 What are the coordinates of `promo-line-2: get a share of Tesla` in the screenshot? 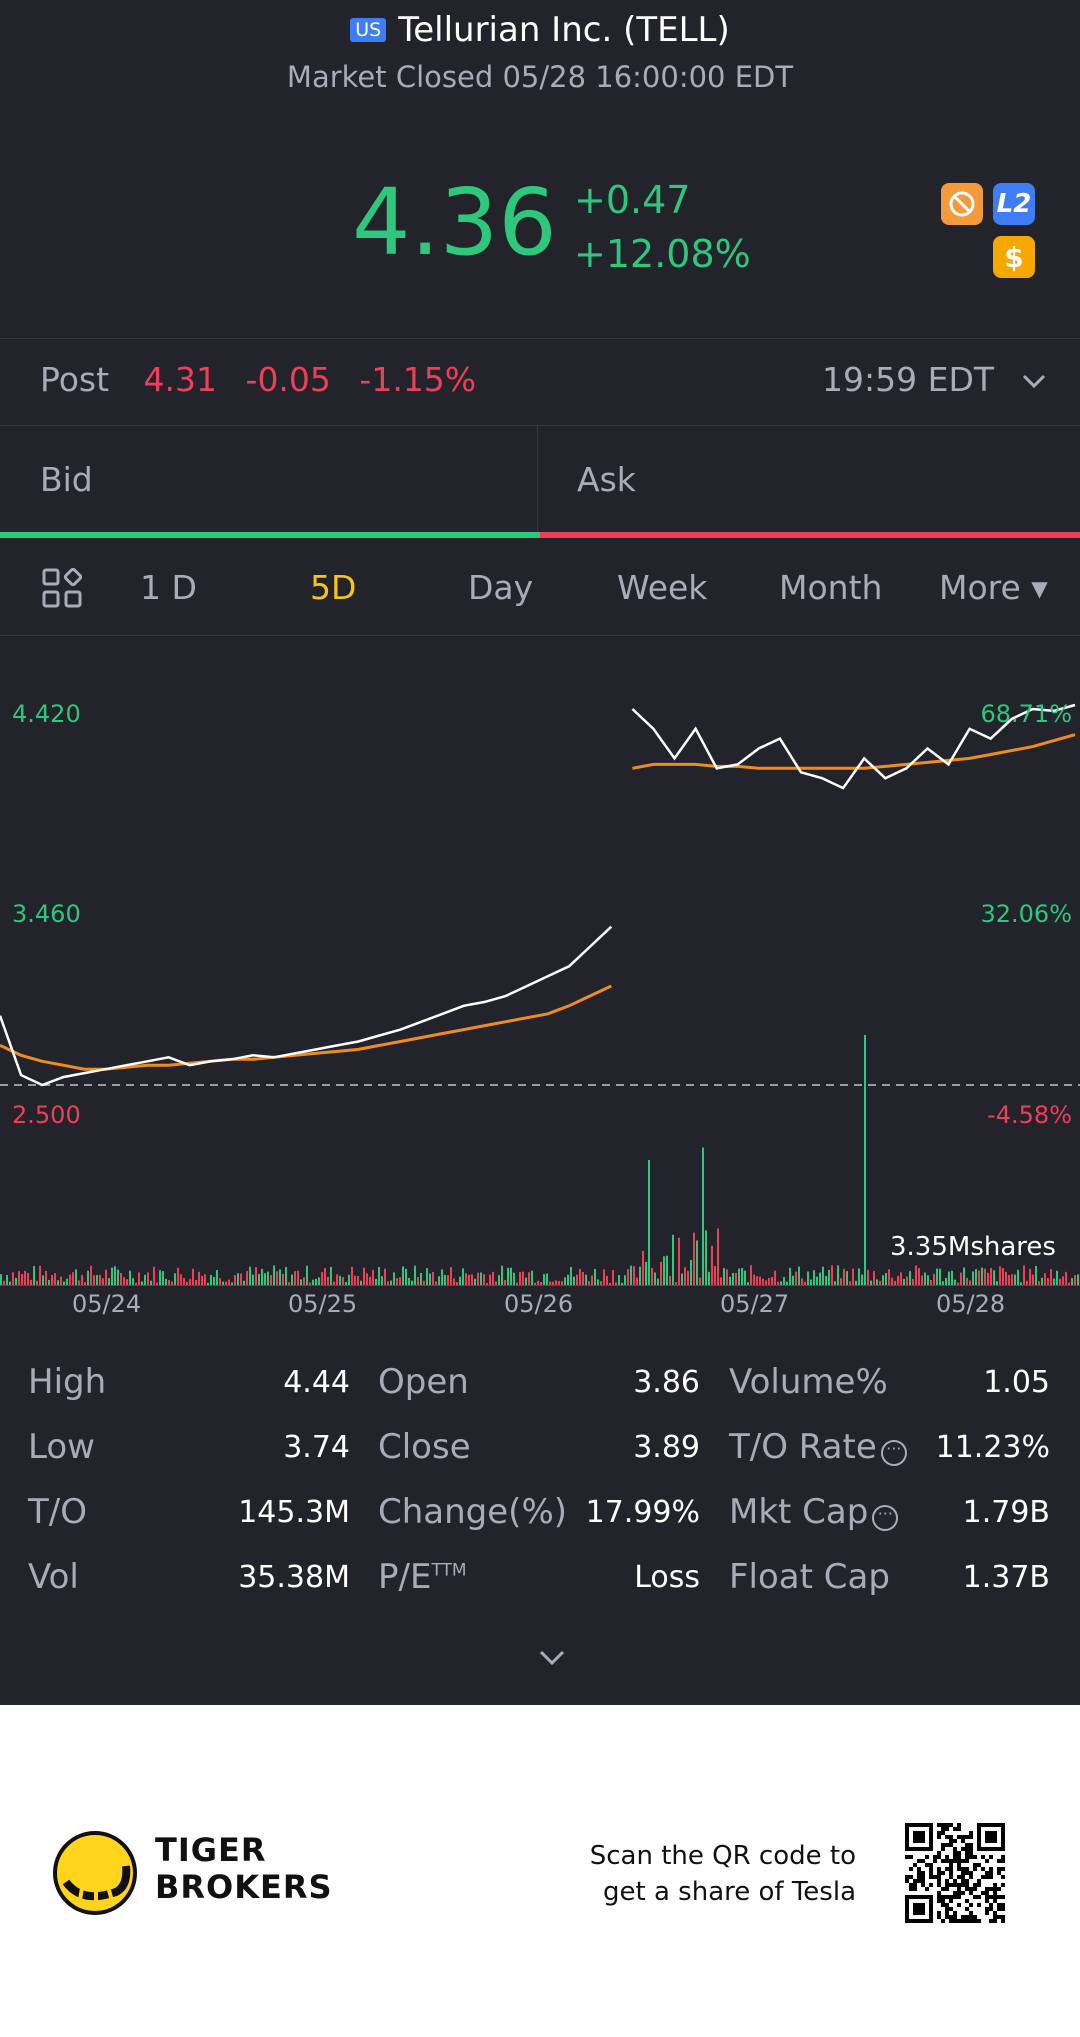 It's located at (729, 1892).